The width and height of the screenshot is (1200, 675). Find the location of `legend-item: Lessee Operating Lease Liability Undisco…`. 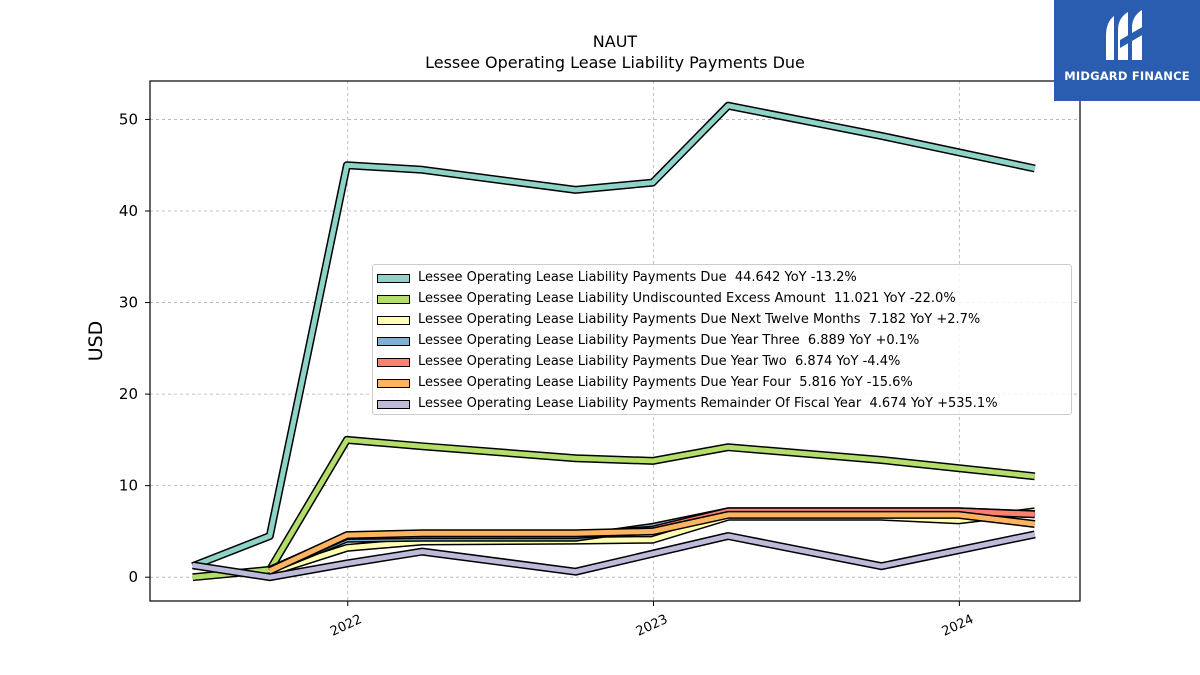

legend-item: Lessee Operating Lease Liability Undisco… is located at coordinates (723, 300).